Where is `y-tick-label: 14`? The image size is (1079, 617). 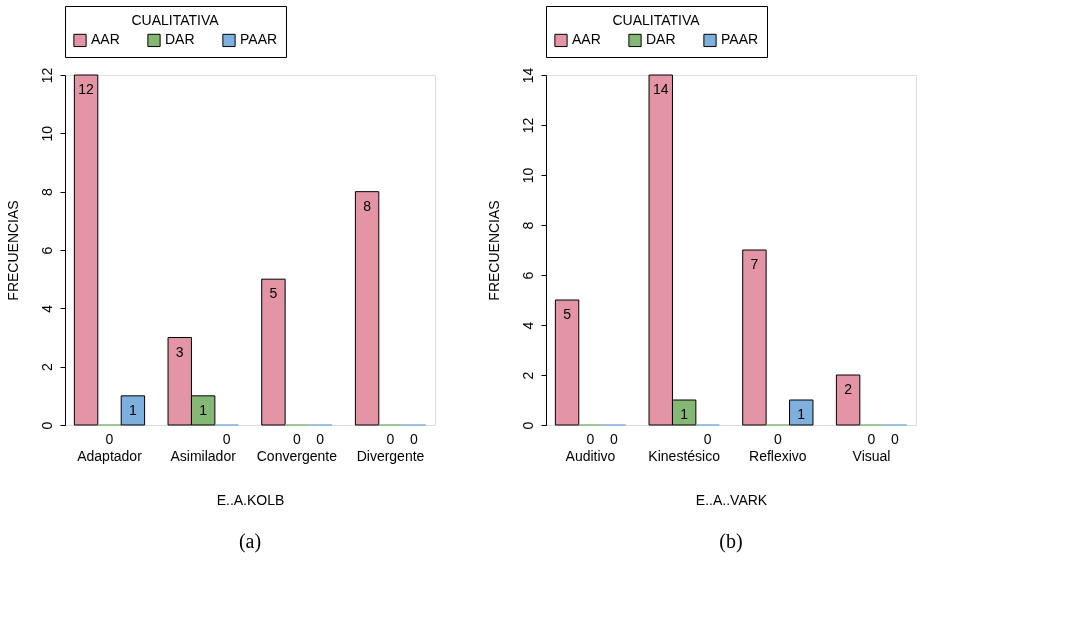
y-tick-label: 14 is located at coordinates (527, 75).